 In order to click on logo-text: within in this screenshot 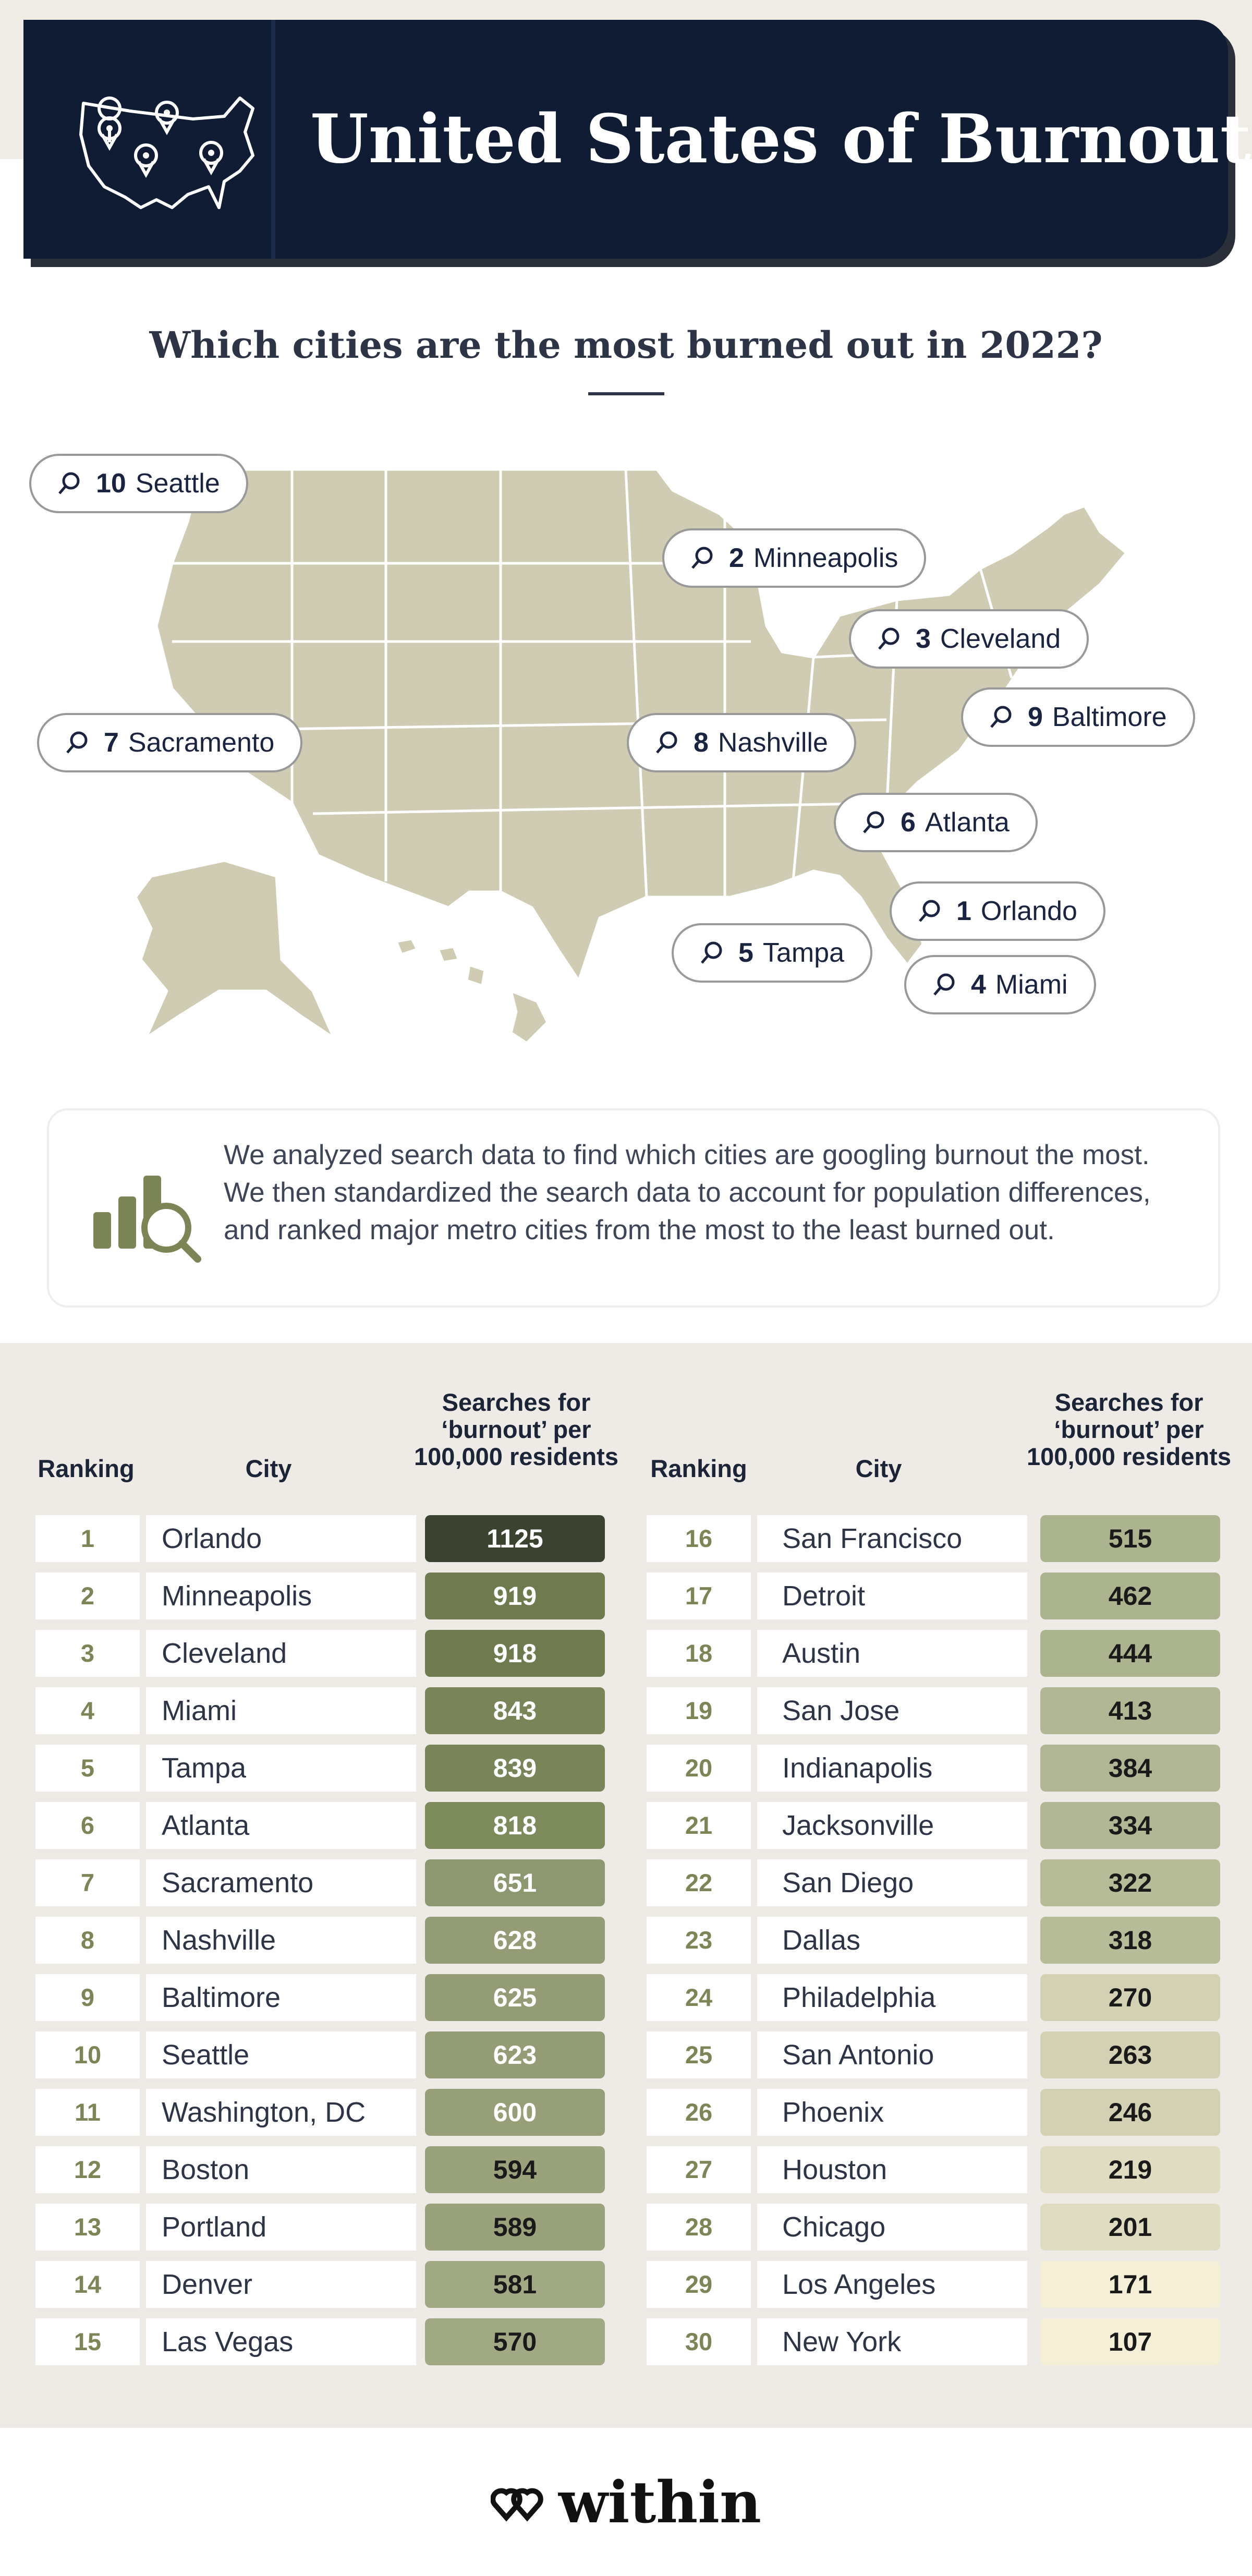, I will do `click(660, 2502)`.